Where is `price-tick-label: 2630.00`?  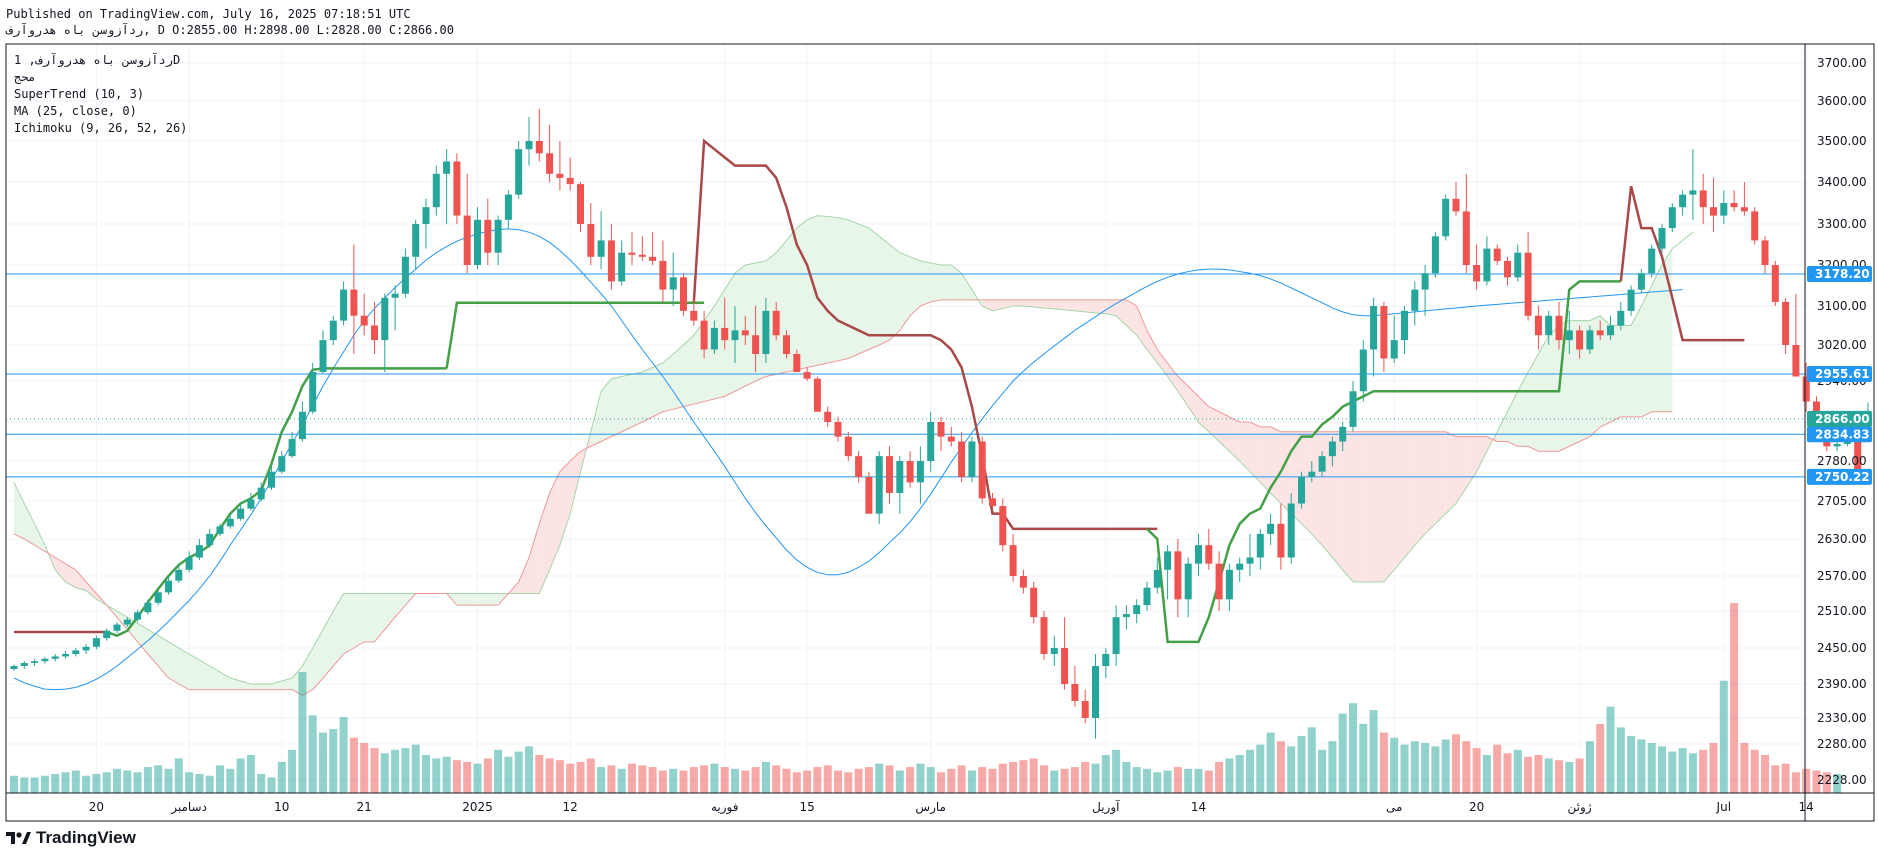
price-tick-label: 2630.00 is located at coordinates (1842, 539).